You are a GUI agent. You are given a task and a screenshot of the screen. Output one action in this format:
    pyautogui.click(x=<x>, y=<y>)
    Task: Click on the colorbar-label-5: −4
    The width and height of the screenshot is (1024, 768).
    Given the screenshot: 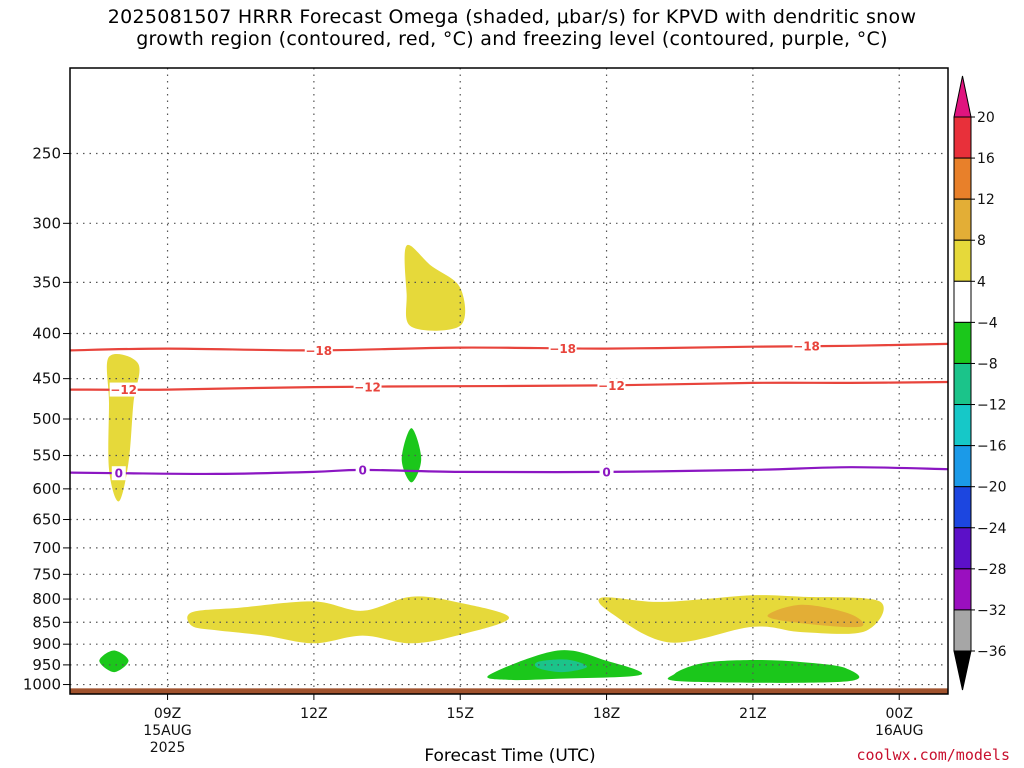 What is the action you would take?
    pyautogui.click(x=987, y=323)
    